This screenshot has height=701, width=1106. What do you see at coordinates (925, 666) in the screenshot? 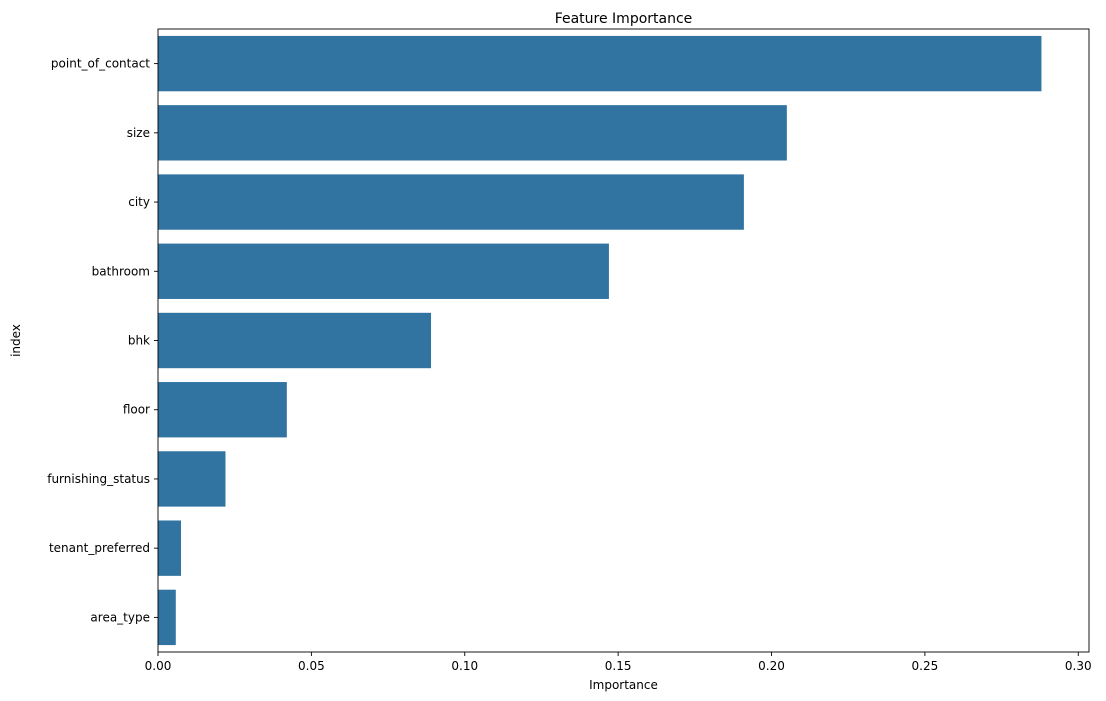
I see `x-tick-label: 0.25` at bounding box center [925, 666].